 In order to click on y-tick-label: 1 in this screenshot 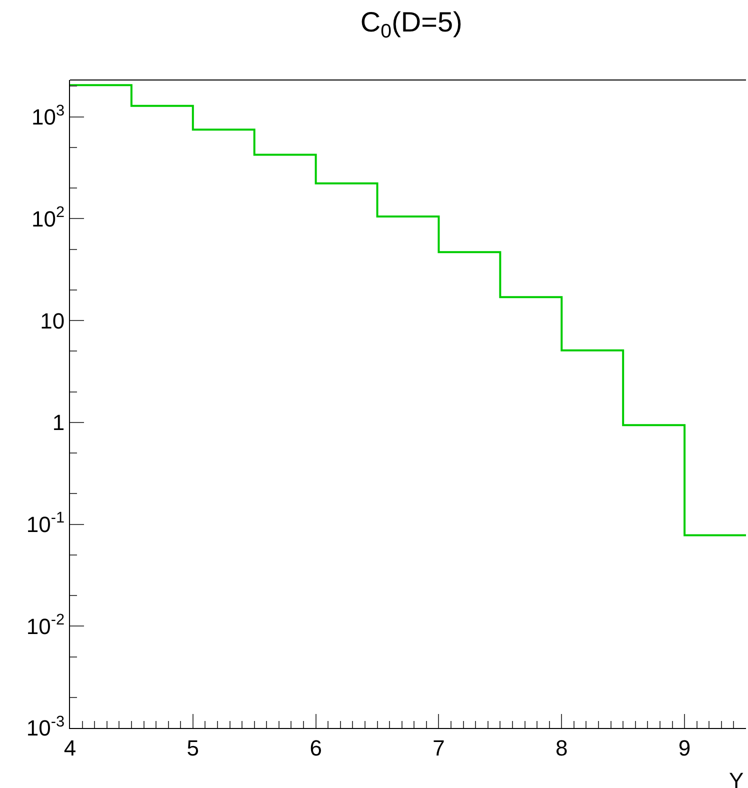, I will do `click(58, 423)`.